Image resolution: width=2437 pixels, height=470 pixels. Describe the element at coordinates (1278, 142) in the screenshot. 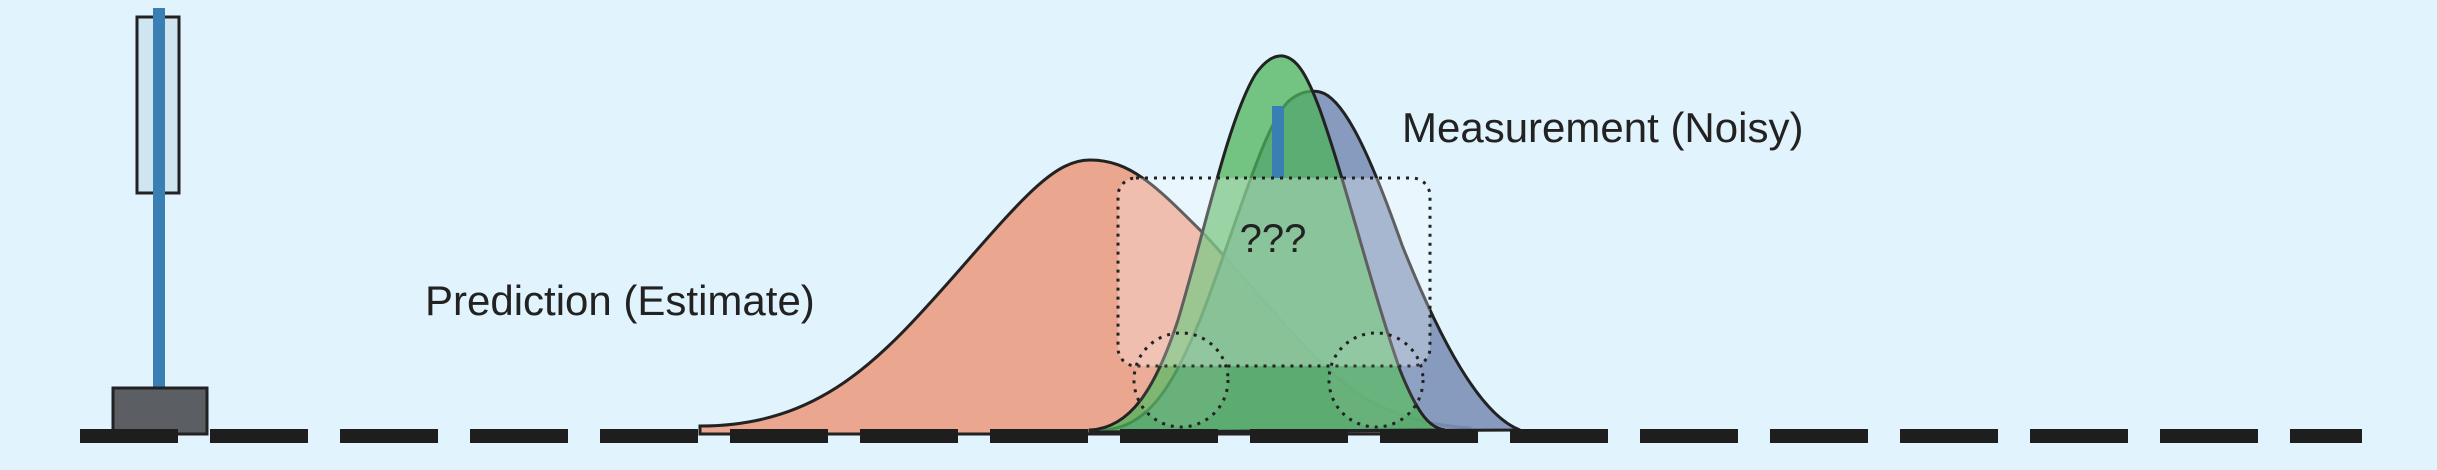

I see `measurement-marker` at that location.